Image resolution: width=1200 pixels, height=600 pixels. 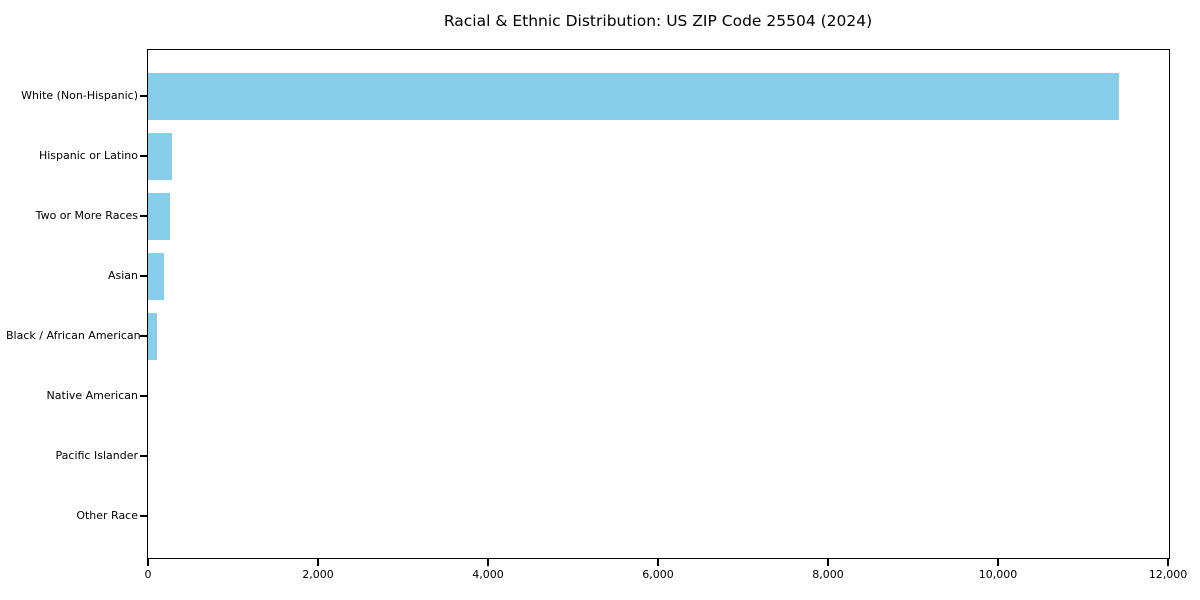 I want to click on x-tick-label-0: 0, so click(x=148, y=574).